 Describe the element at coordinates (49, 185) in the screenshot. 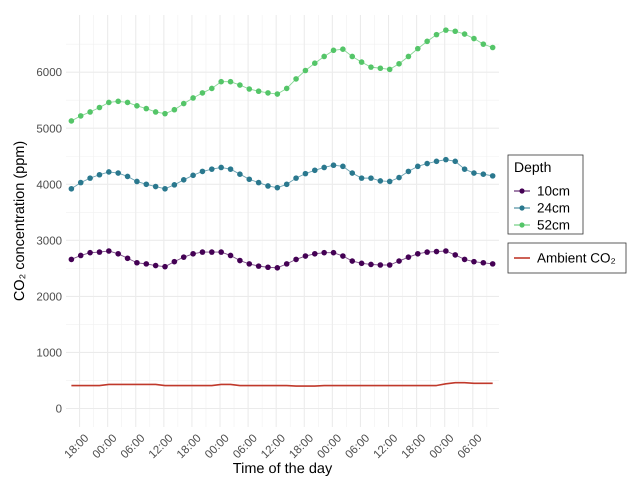

I see `y-tick-label: 4000` at that location.